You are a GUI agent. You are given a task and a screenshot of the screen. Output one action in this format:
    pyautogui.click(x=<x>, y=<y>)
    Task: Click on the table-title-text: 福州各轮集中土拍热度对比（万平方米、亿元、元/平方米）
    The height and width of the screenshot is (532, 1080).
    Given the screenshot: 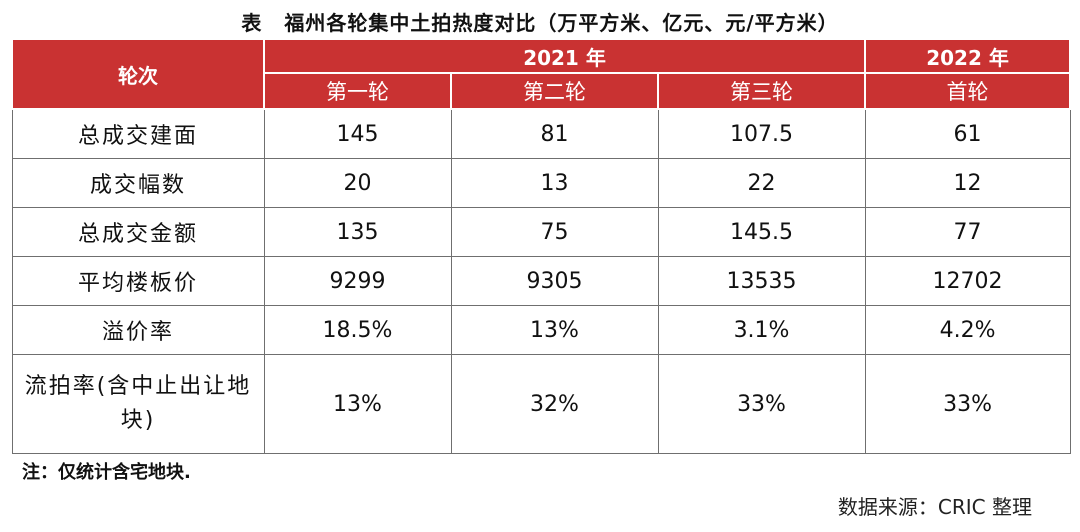 What is the action you would take?
    pyautogui.click(x=561, y=23)
    